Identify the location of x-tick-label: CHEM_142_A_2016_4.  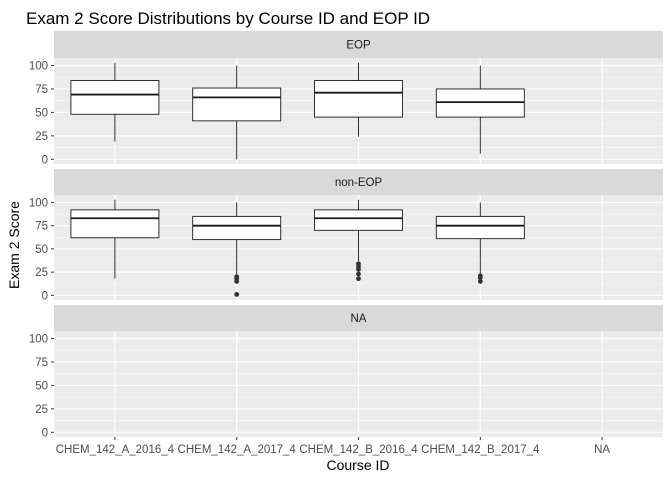
(115, 450).